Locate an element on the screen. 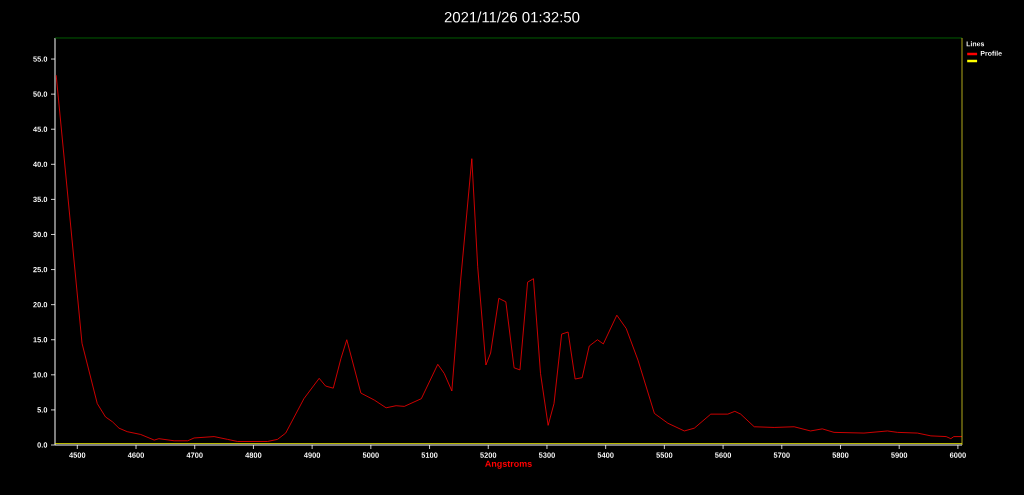  x-axis-title: Angstroms is located at coordinates (508, 464).